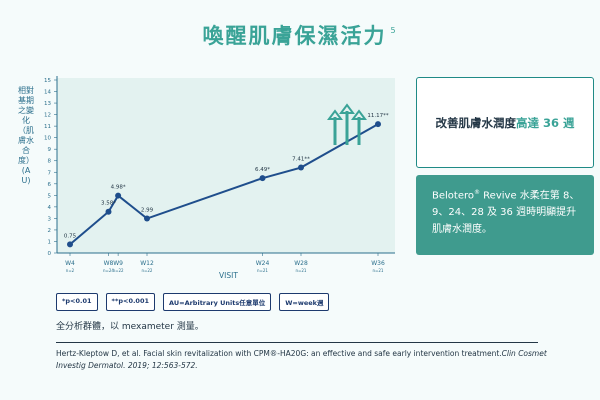 This screenshot has width=600, height=400. What do you see at coordinates (262, 170) in the screenshot?
I see `data-label: 6.49*` at bounding box center [262, 170].